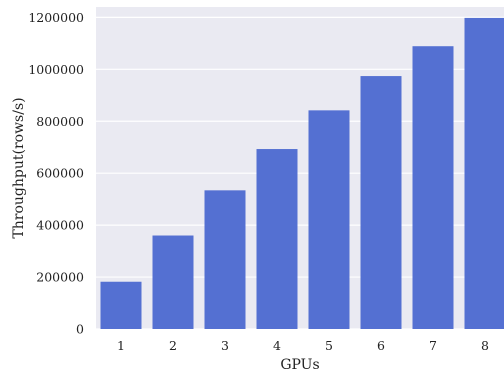 The height and width of the screenshot is (375, 504). I want to click on y-tick-label: 400000, so click(60, 225).